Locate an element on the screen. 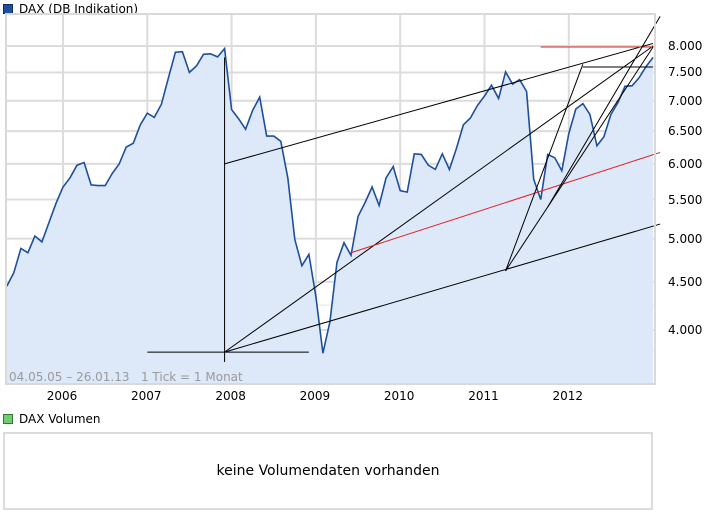  x-tick-label: 2006 is located at coordinates (62, 396).